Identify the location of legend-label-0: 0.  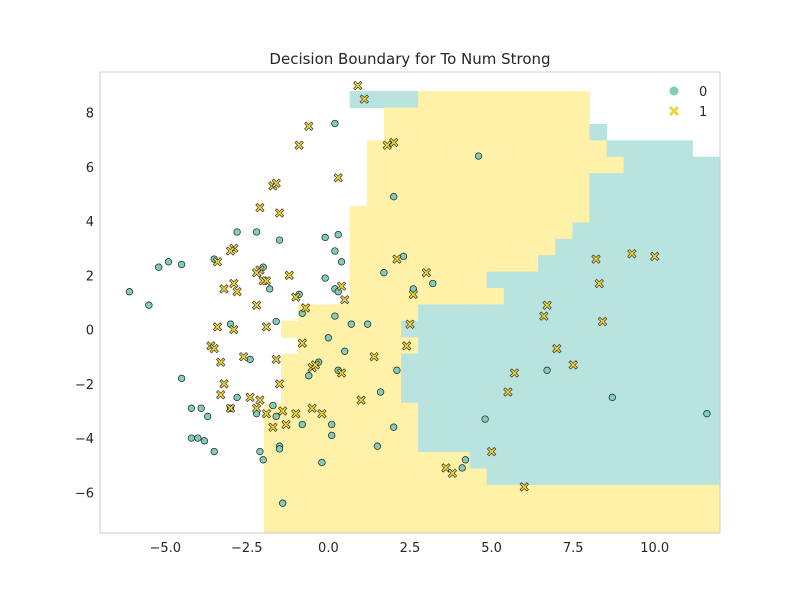
(703, 92).